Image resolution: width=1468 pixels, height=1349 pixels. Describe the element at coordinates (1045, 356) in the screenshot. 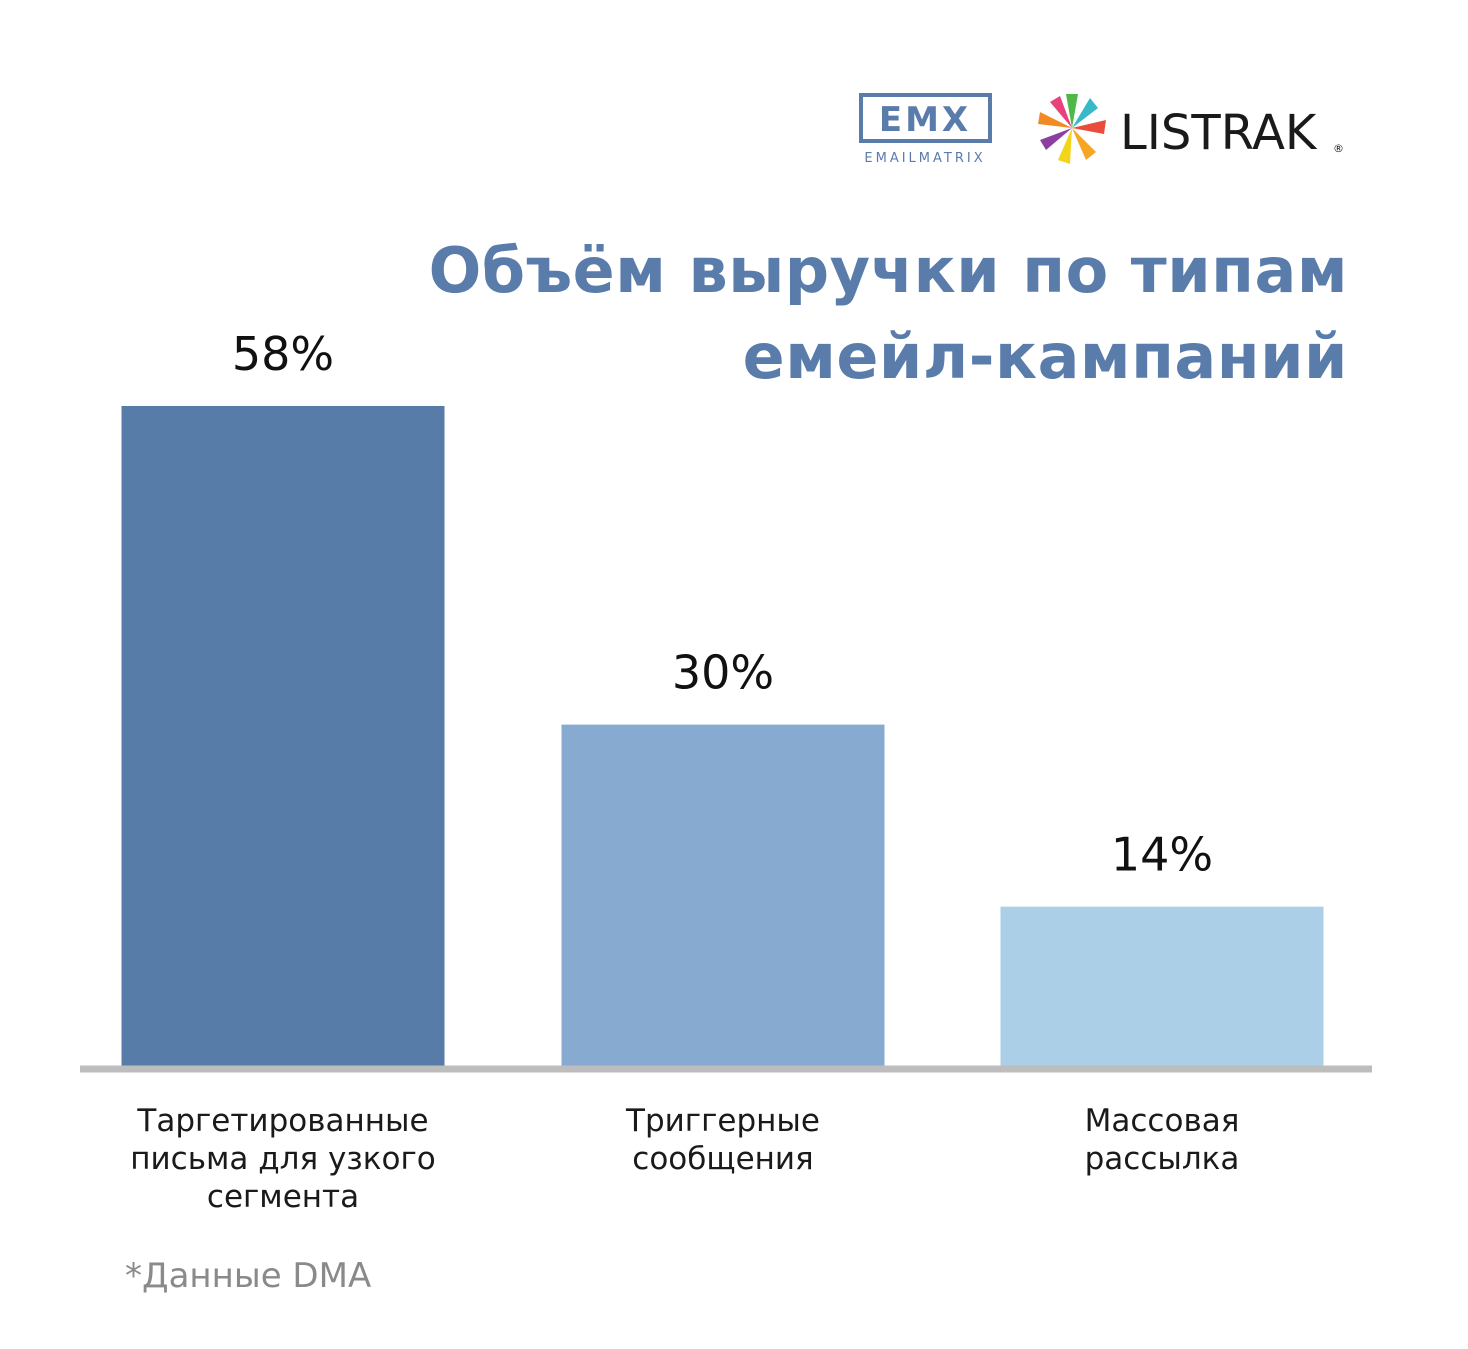

I see `chart-title-line-2: емейл-кампаний` at that location.